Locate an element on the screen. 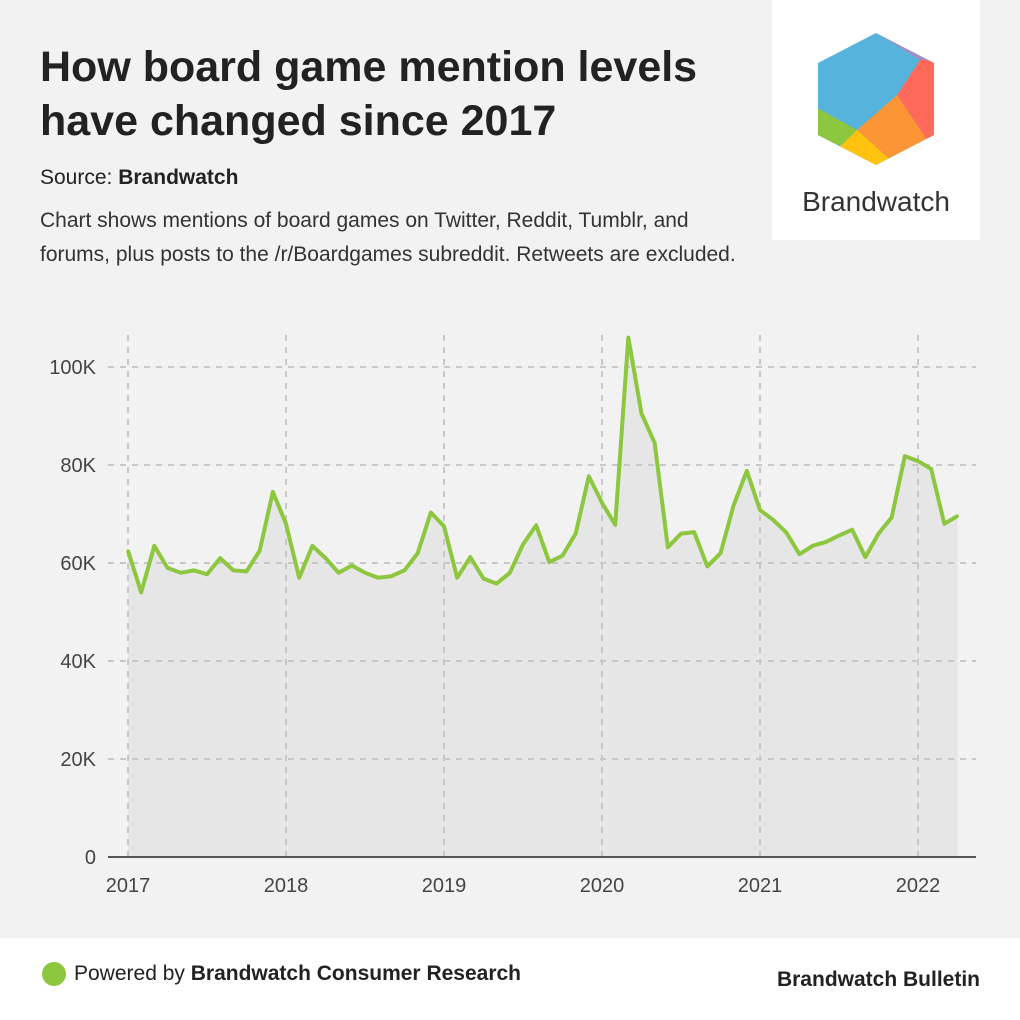 Image resolution: width=1020 pixels, height=1020 pixels. powered-name: Brandwatch Consumer Research is located at coordinates (356, 973).